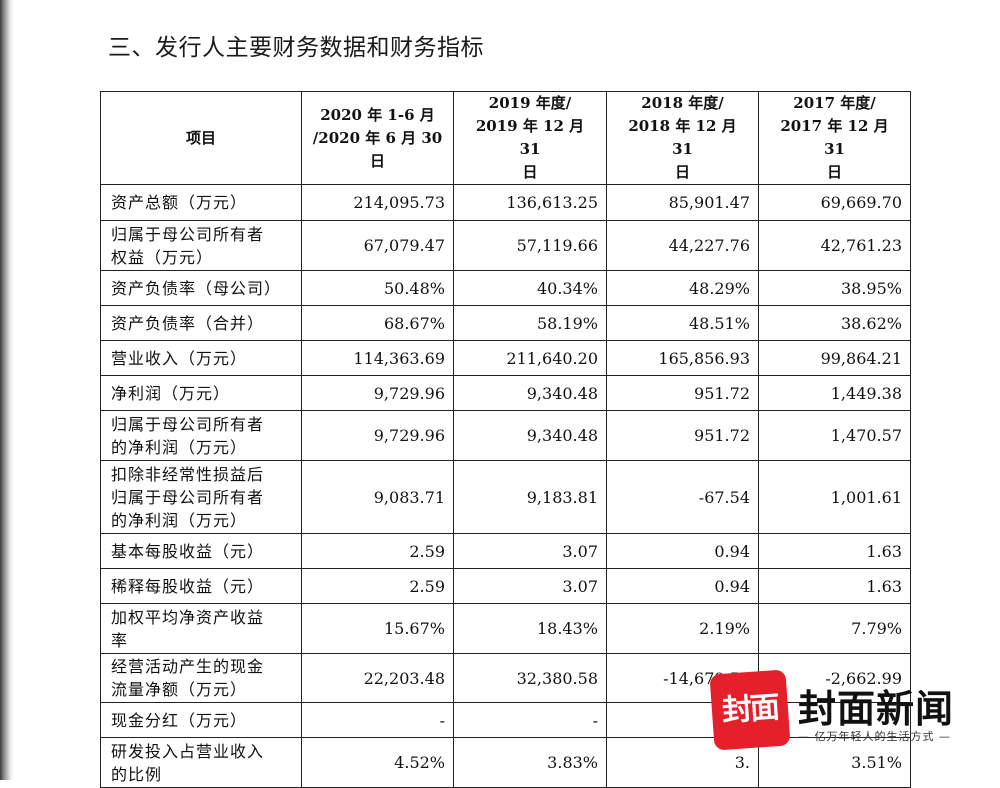 This screenshot has width=1000, height=788. I want to click on table-cell: 3.83%, so click(530, 762).